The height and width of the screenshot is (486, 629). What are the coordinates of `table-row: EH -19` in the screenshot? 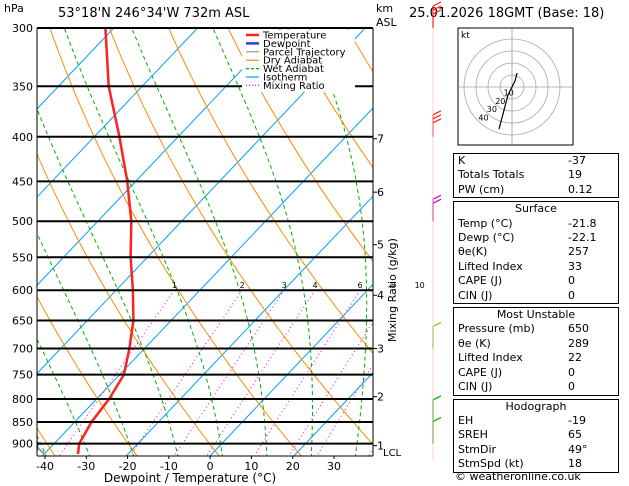 It's located at (536, 421).